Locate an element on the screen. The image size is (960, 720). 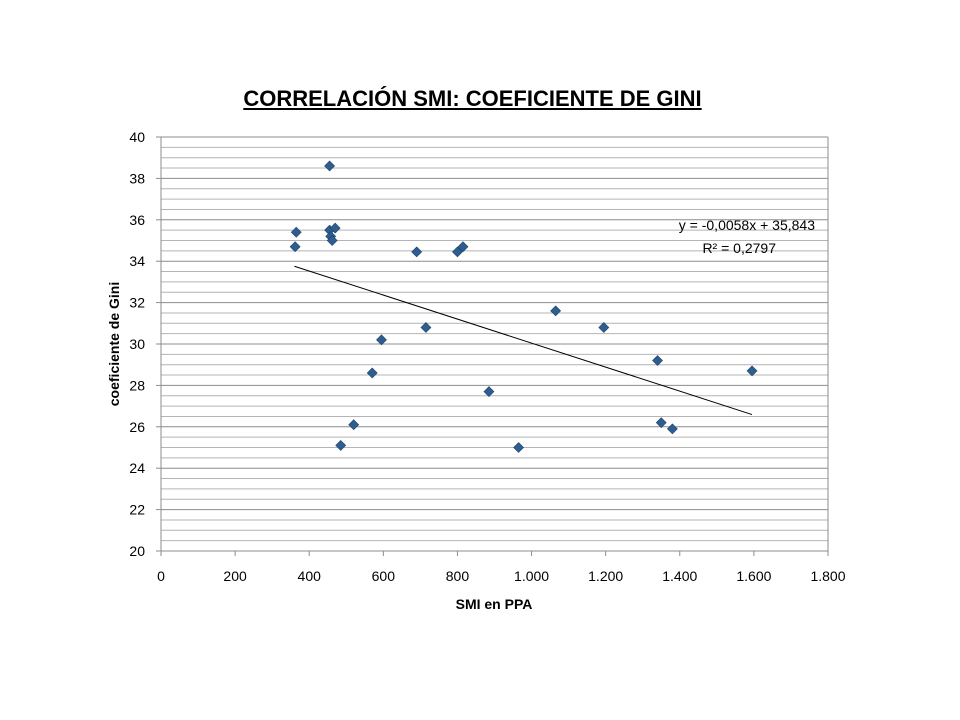
x-tick-label: 0 is located at coordinates (161, 576).